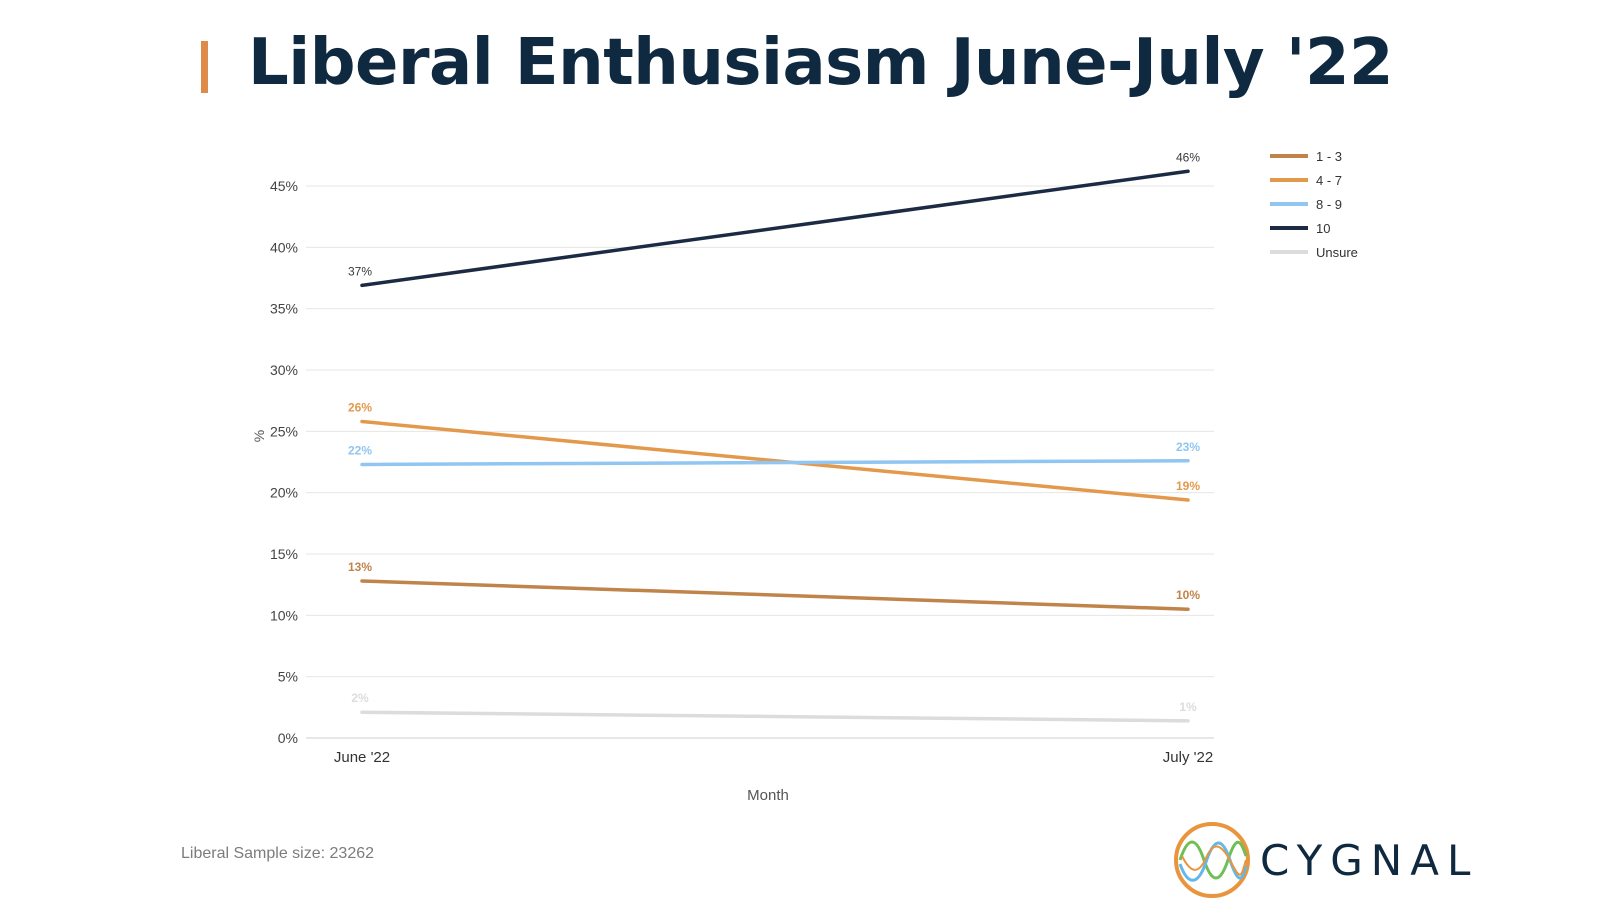 The image size is (1600, 900). Describe the element at coordinates (284, 493) in the screenshot. I see `y-tick-label: 20%` at that location.